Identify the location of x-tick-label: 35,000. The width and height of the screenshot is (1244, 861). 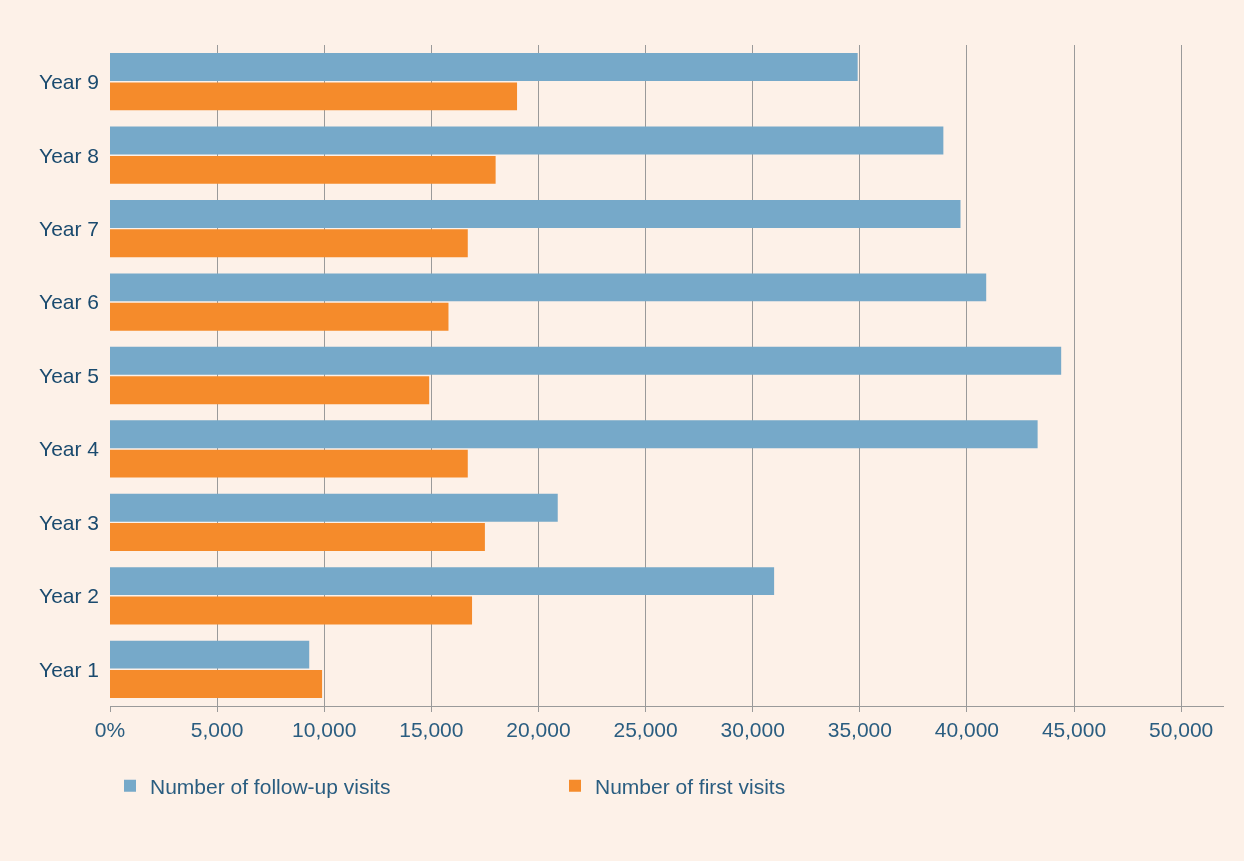
(859, 730).